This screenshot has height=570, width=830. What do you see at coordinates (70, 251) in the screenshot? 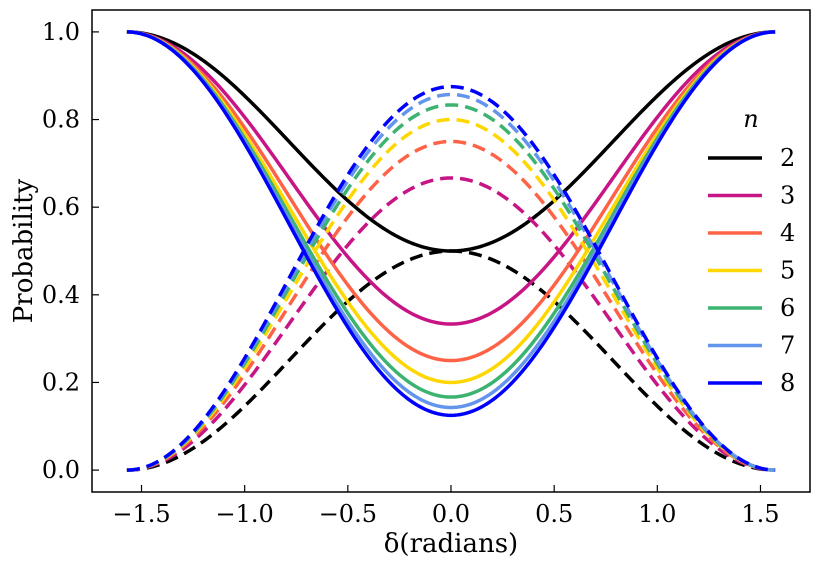
I see `y-axis: 0.0 0.2 0.4 0.6 0.8 1.0` at bounding box center [70, 251].